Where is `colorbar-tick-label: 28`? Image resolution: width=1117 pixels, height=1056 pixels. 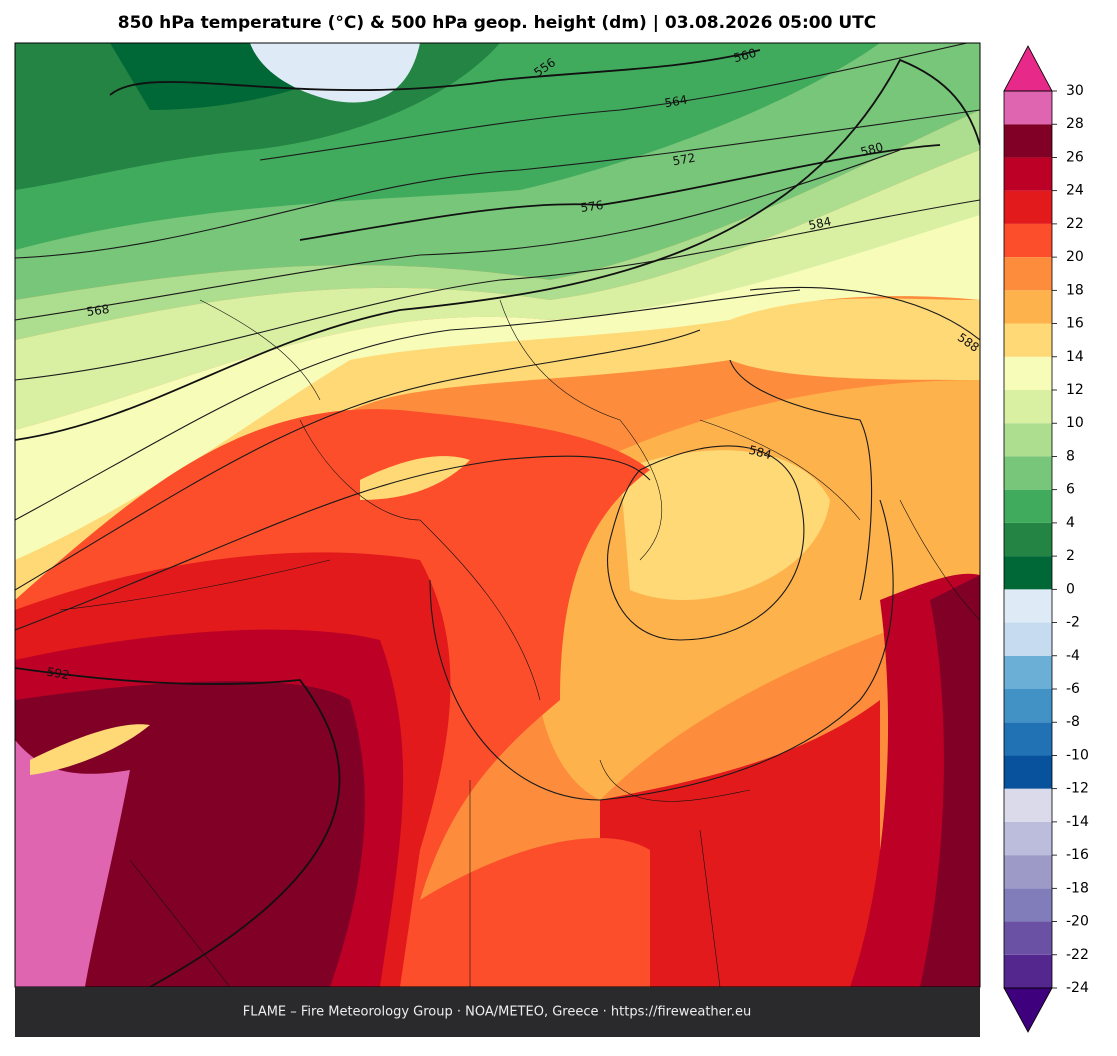
colorbar-tick-label: 28 is located at coordinates (1075, 124).